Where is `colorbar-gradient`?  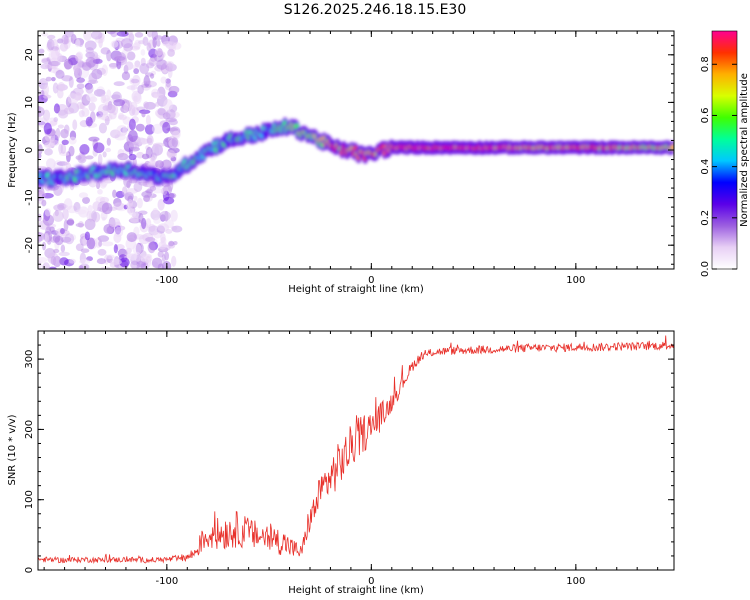
colorbar-gradient is located at coordinates (724, 150).